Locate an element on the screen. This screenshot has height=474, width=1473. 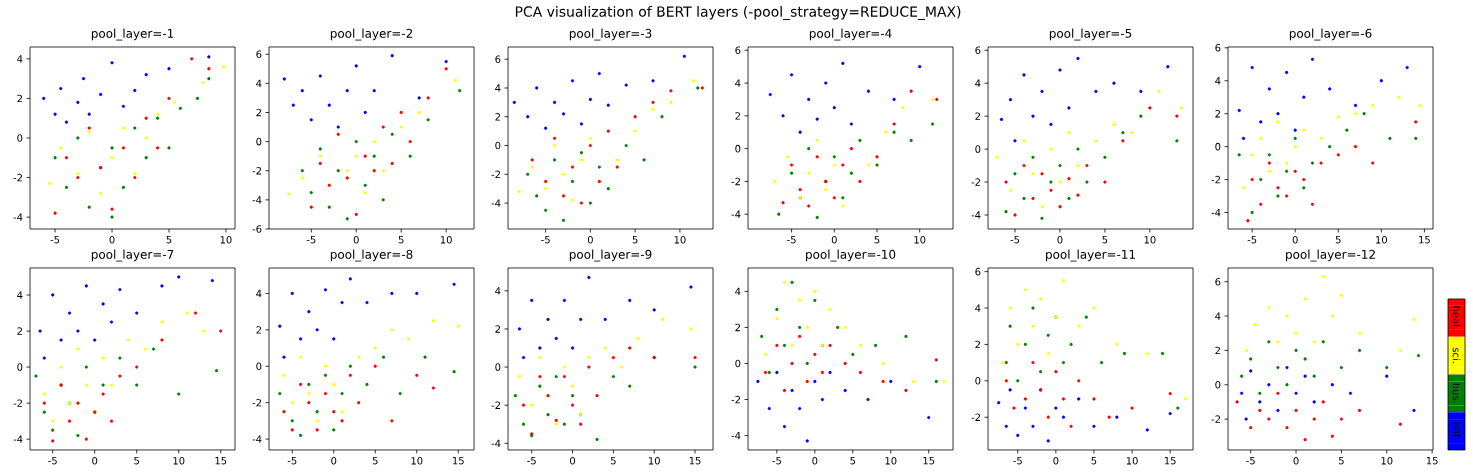
chart-title: pool_layer=-10 is located at coordinates (851, 255).